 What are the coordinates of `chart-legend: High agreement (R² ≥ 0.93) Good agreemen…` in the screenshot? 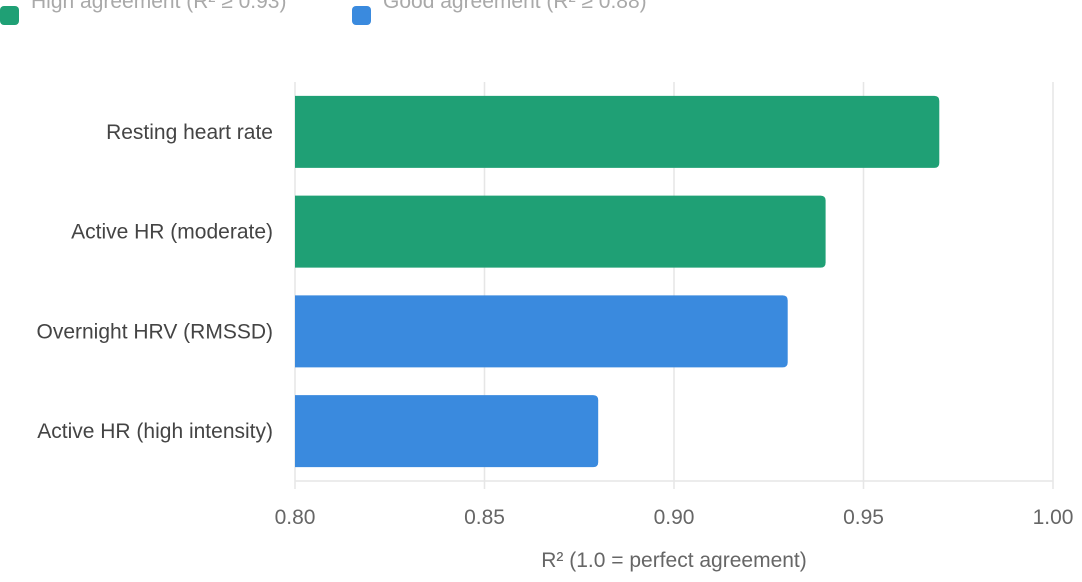 It's located at (541, 24).